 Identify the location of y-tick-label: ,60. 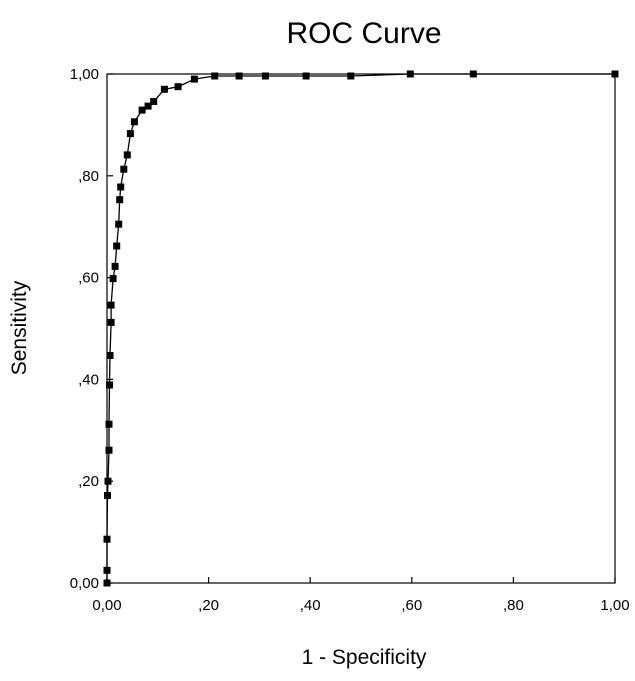
(88, 278).